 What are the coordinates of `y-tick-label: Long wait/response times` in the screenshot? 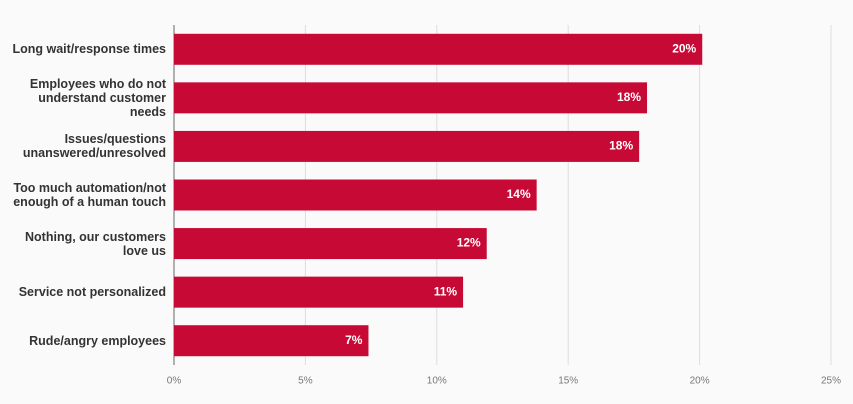 It's located at (89, 49).